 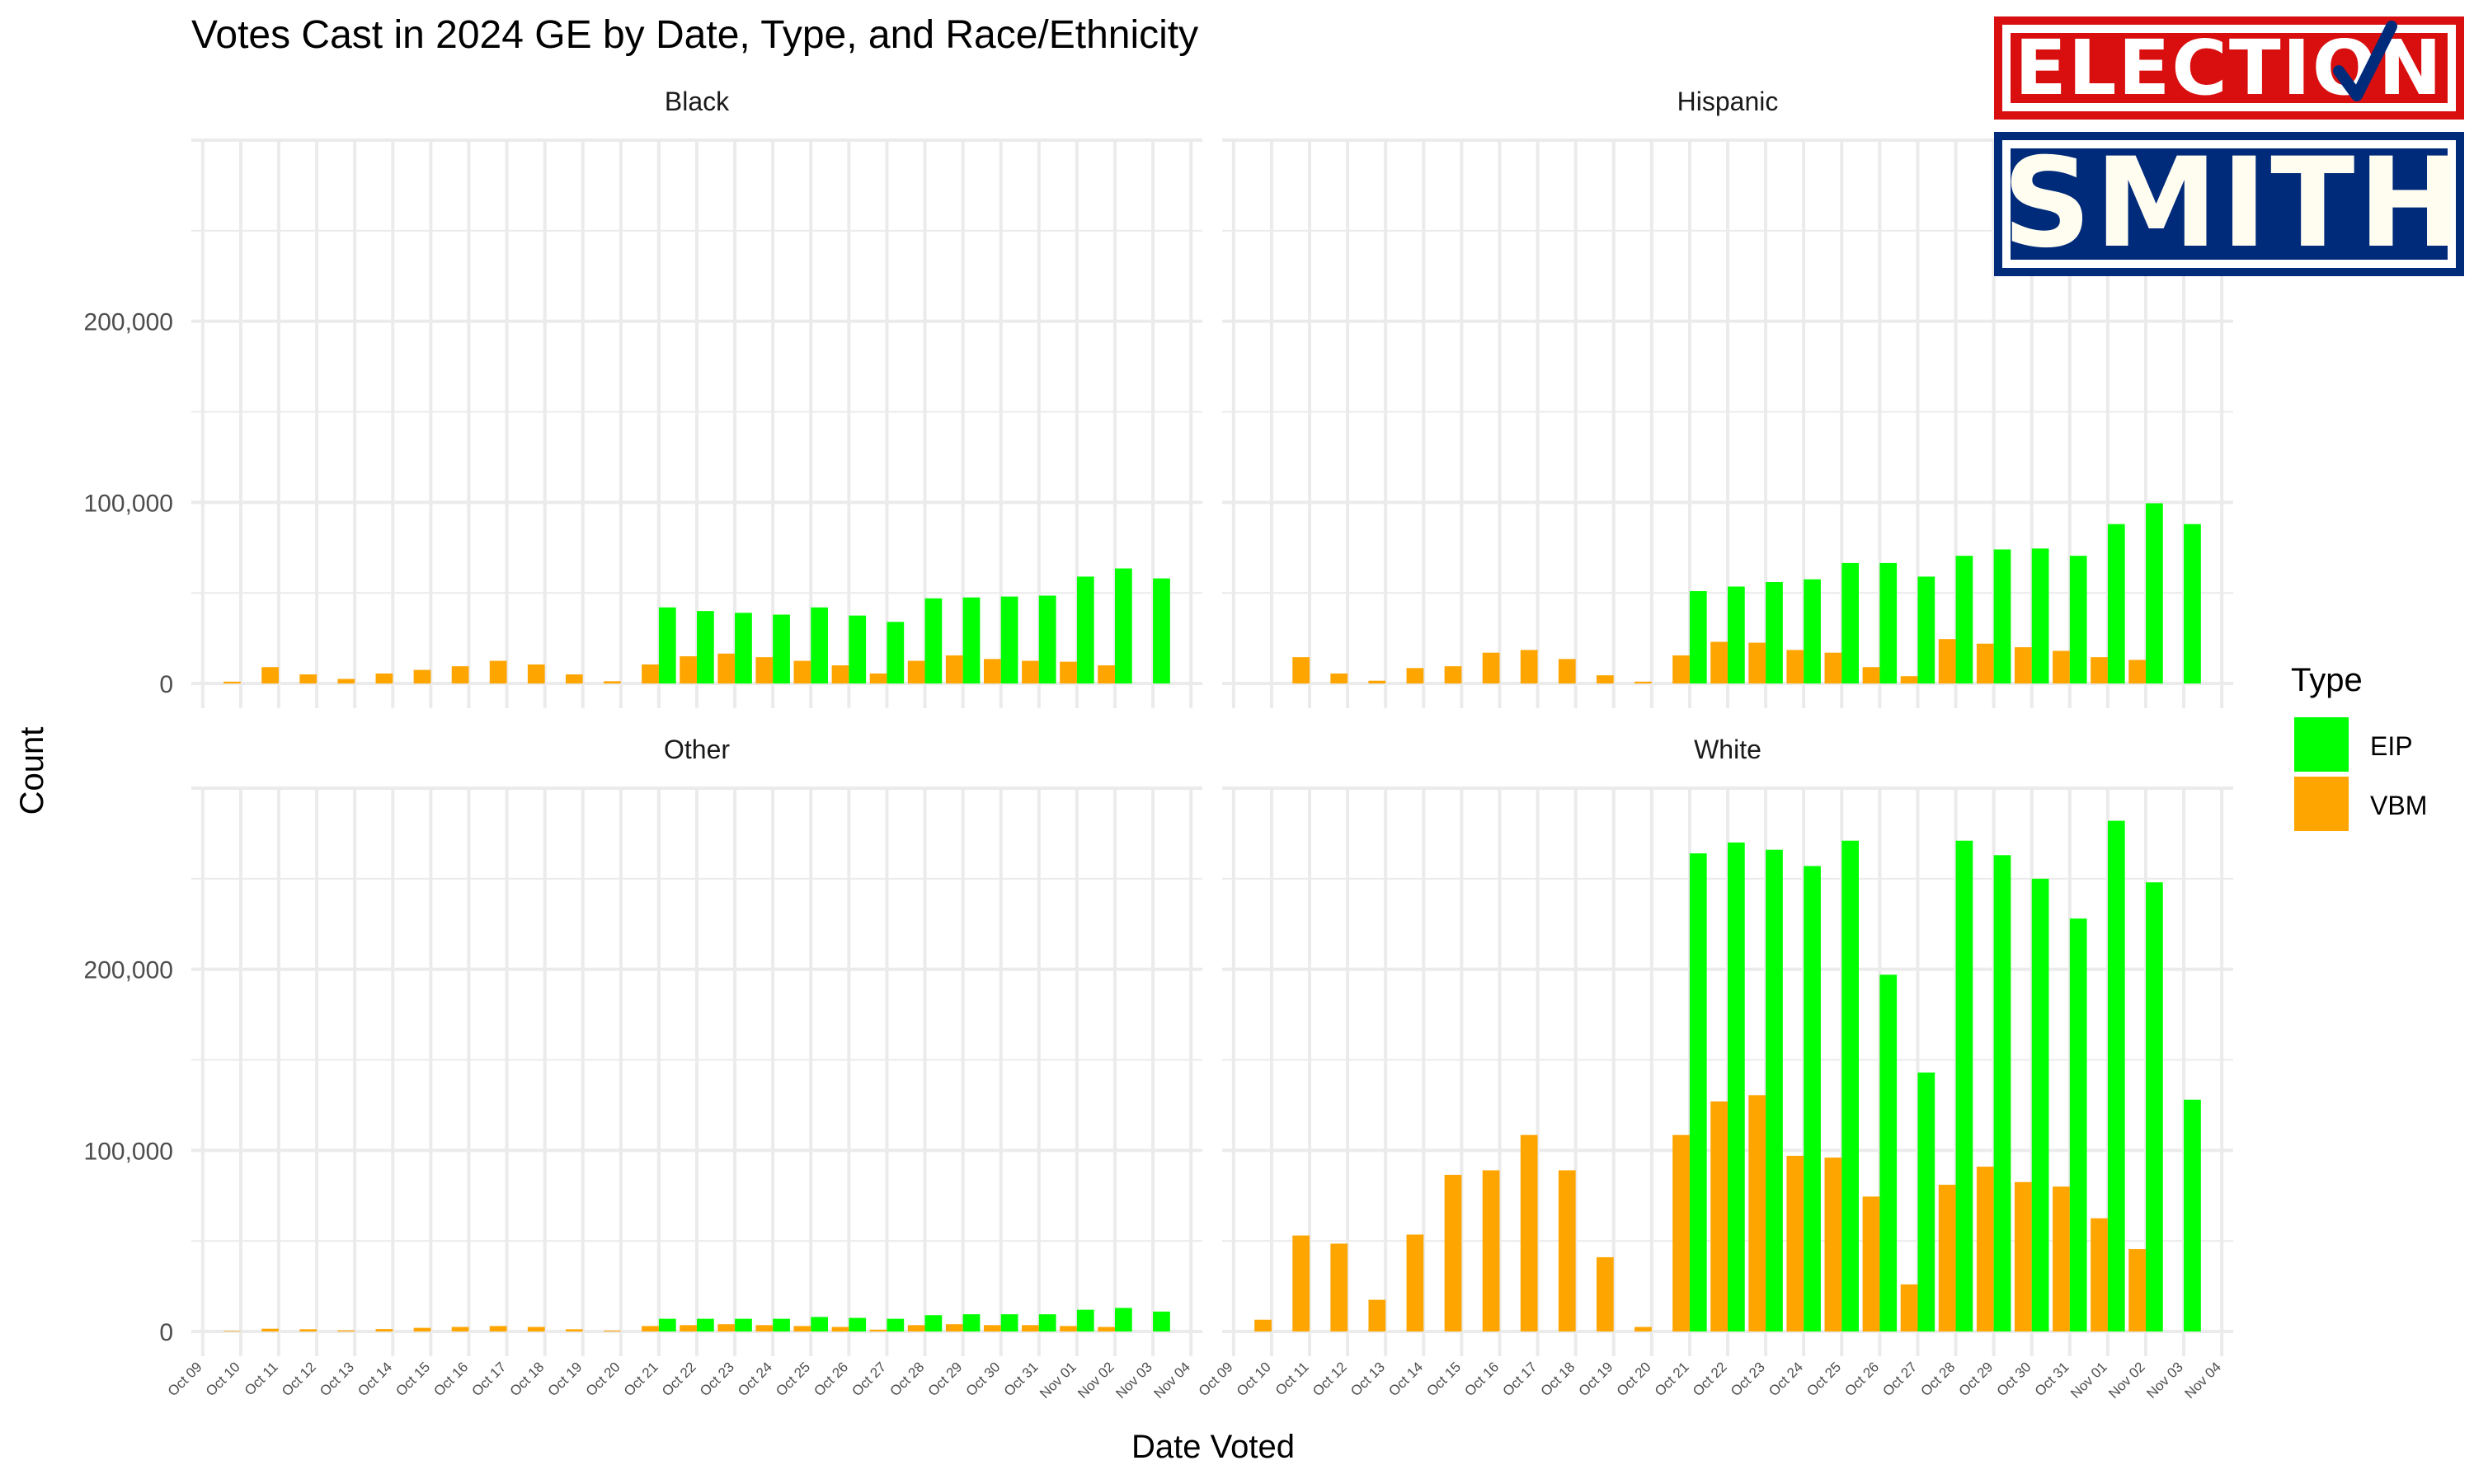 What do you see at coordinates (1728, 101) in the screenshot?
I see `facet-label: Hispanic` at bounding box center [1728, 101].